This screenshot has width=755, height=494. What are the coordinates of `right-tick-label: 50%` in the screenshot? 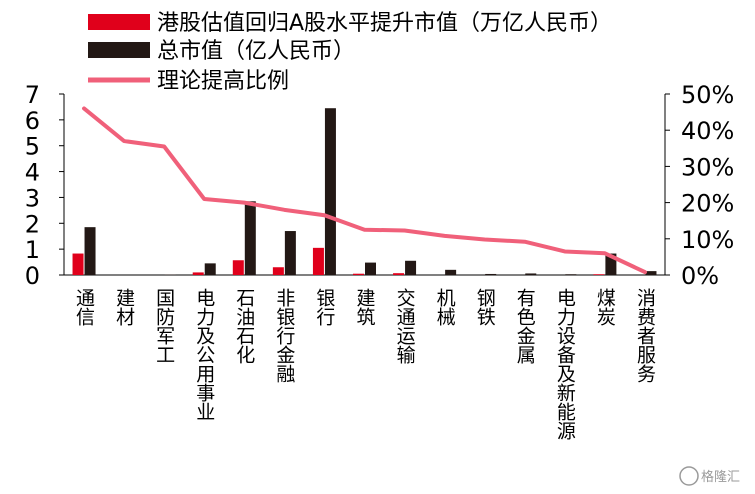 It's located at (707, 95).